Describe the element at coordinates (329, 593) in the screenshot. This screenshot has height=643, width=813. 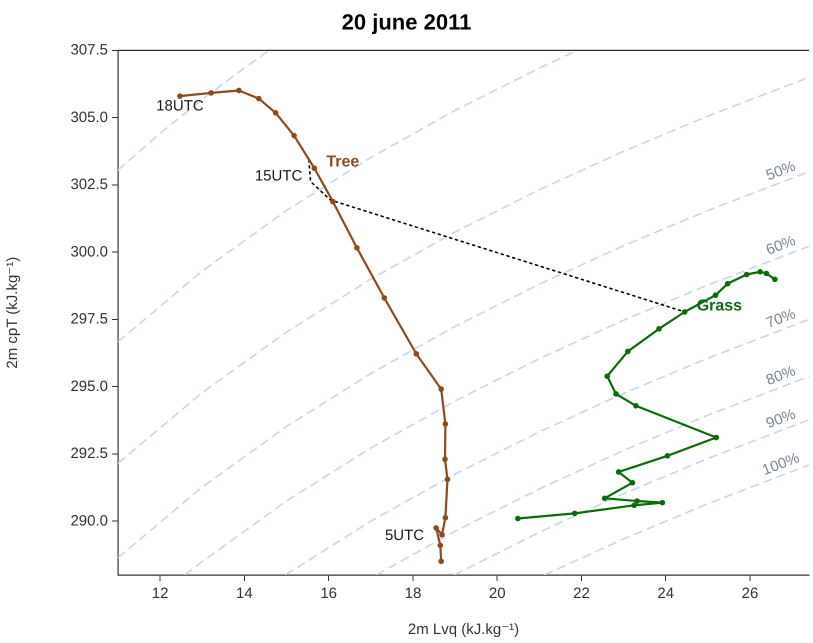
I see `x-tick-label: 16` at that location.